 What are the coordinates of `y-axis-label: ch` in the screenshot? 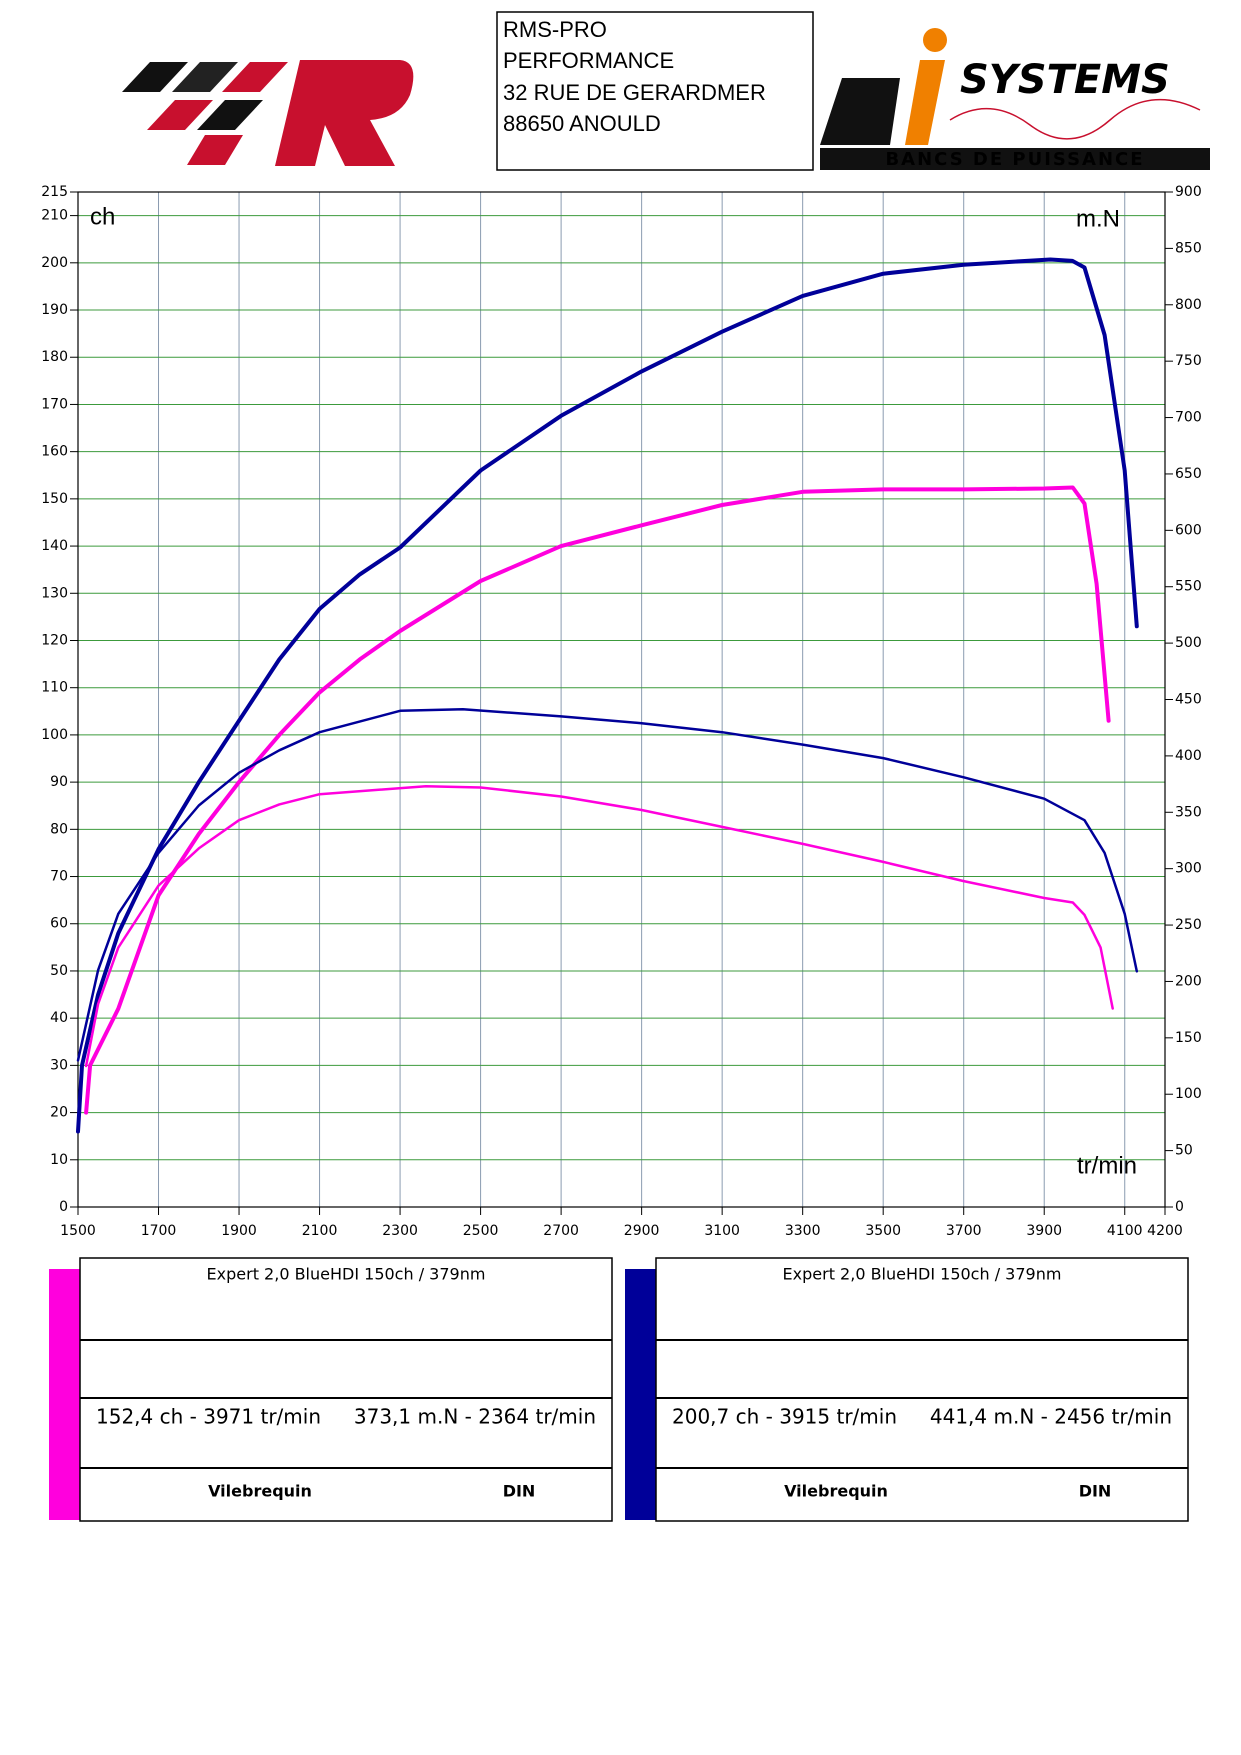 It's located at (102, 216).